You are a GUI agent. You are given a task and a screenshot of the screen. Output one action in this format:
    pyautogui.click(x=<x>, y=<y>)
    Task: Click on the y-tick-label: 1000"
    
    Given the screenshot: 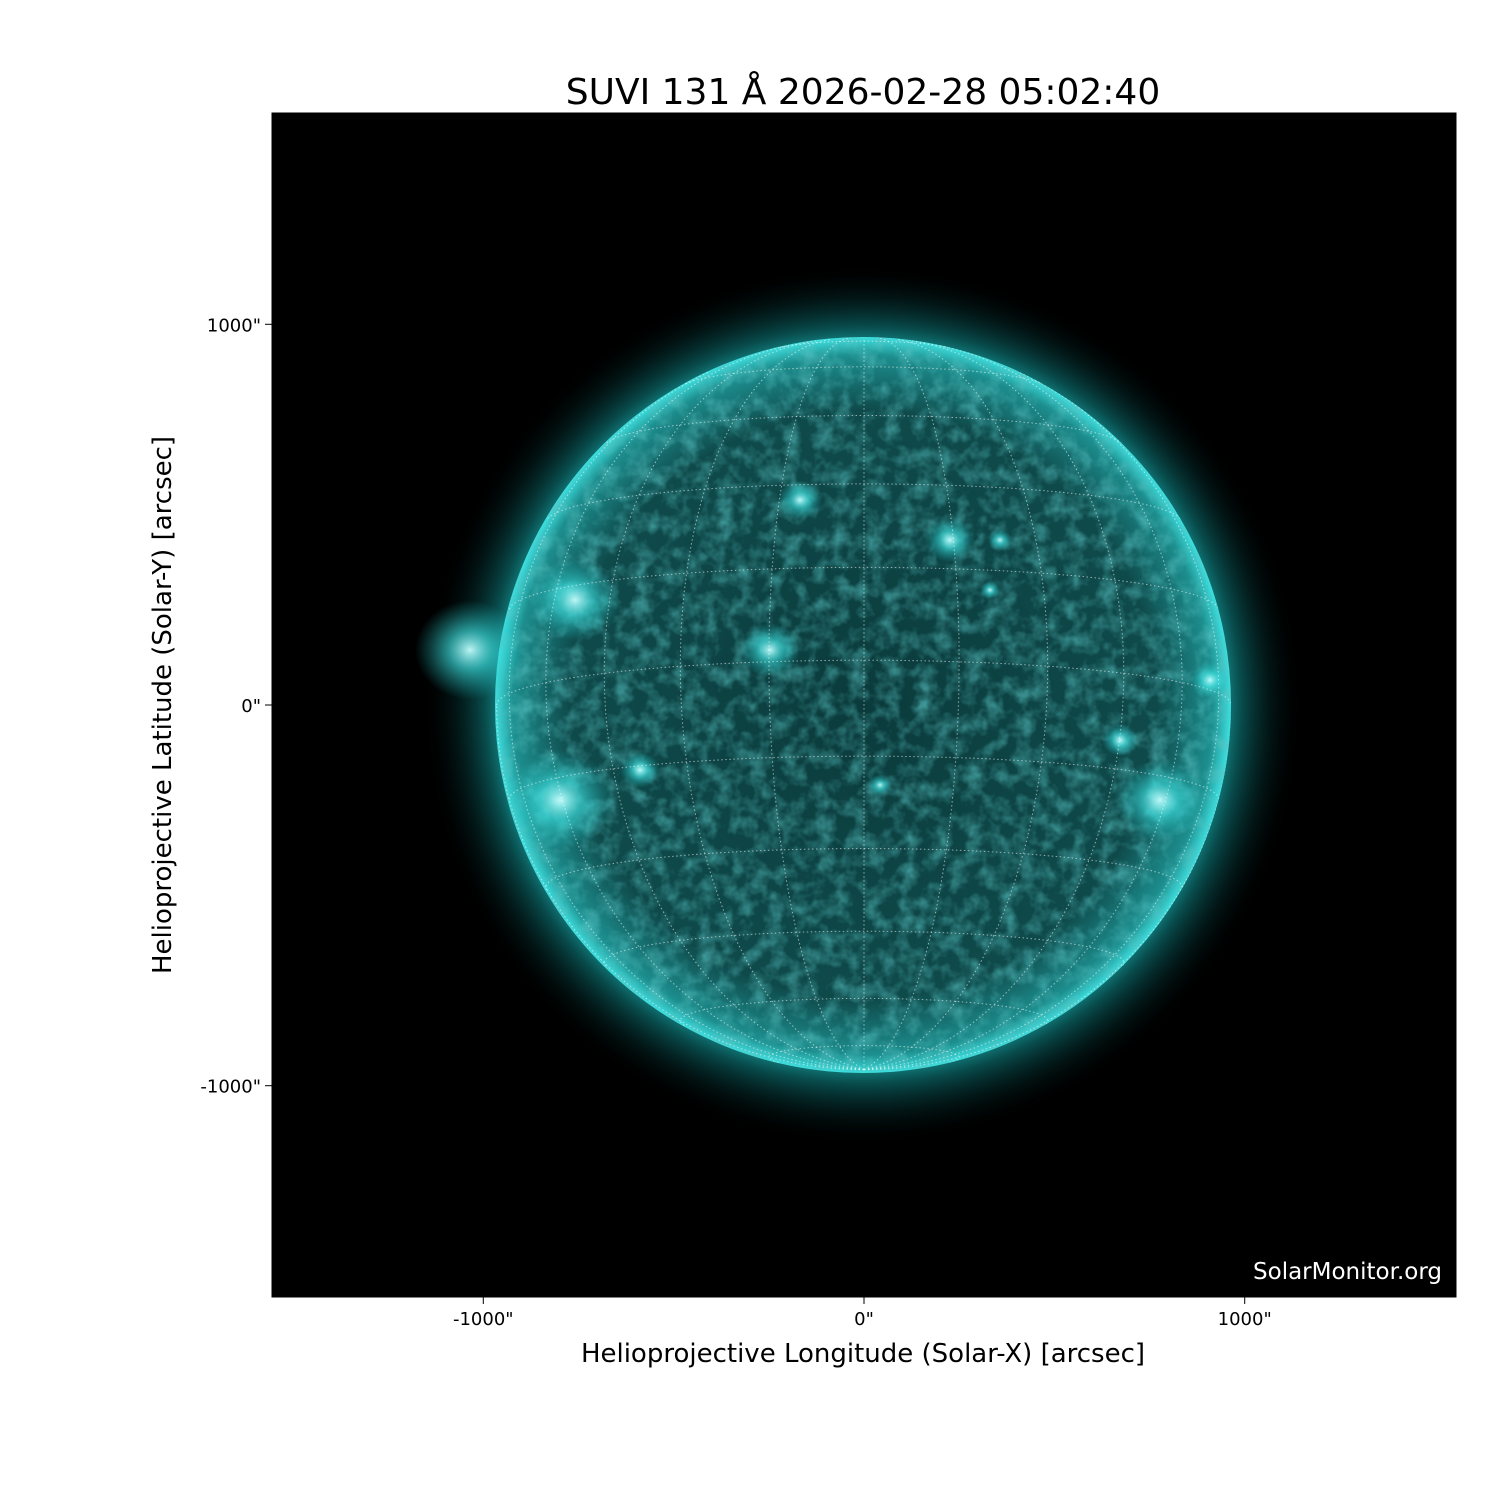 What is the action you would take?
    pyautogui.click(x=234, y=325)
    